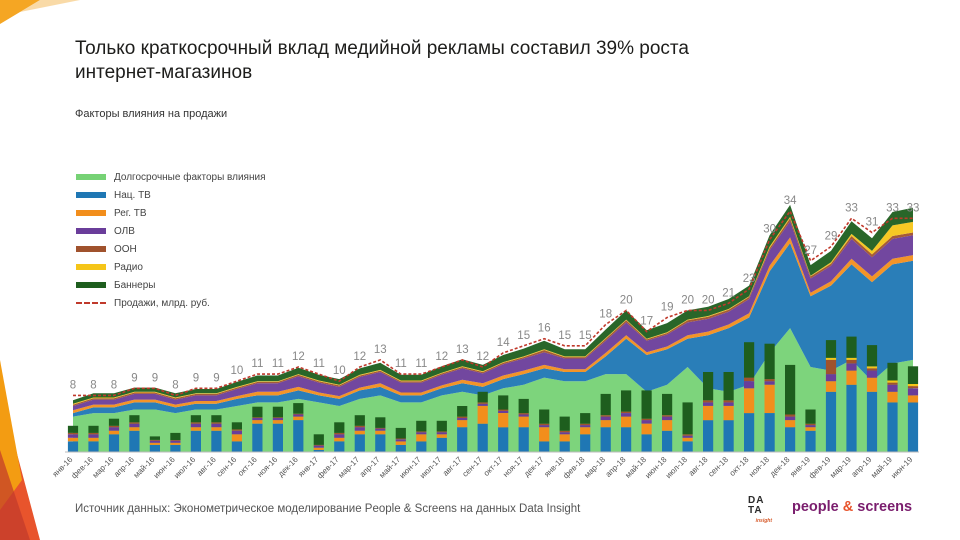 Image resolution: width=960 pixels, height=540 pixels. What do you see at coordinates (83, 468) in the screenshot?
I see `x-tick-label: фев-16` at bounding box center [83, 468].